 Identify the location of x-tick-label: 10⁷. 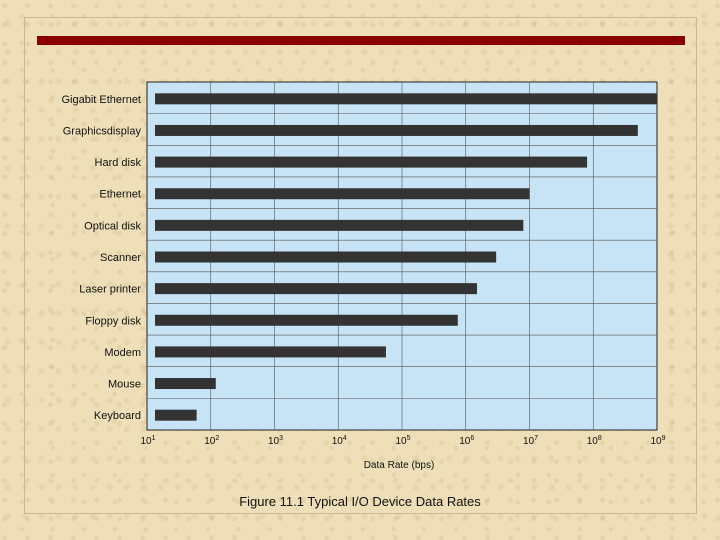
(530, 441).